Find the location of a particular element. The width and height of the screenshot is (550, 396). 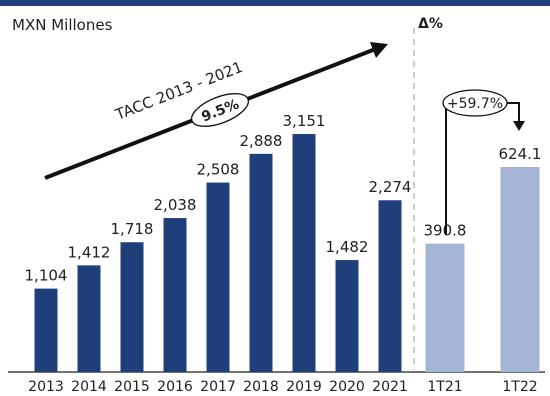

category-label-2015: 2015 is located at coordinates (132, 387).